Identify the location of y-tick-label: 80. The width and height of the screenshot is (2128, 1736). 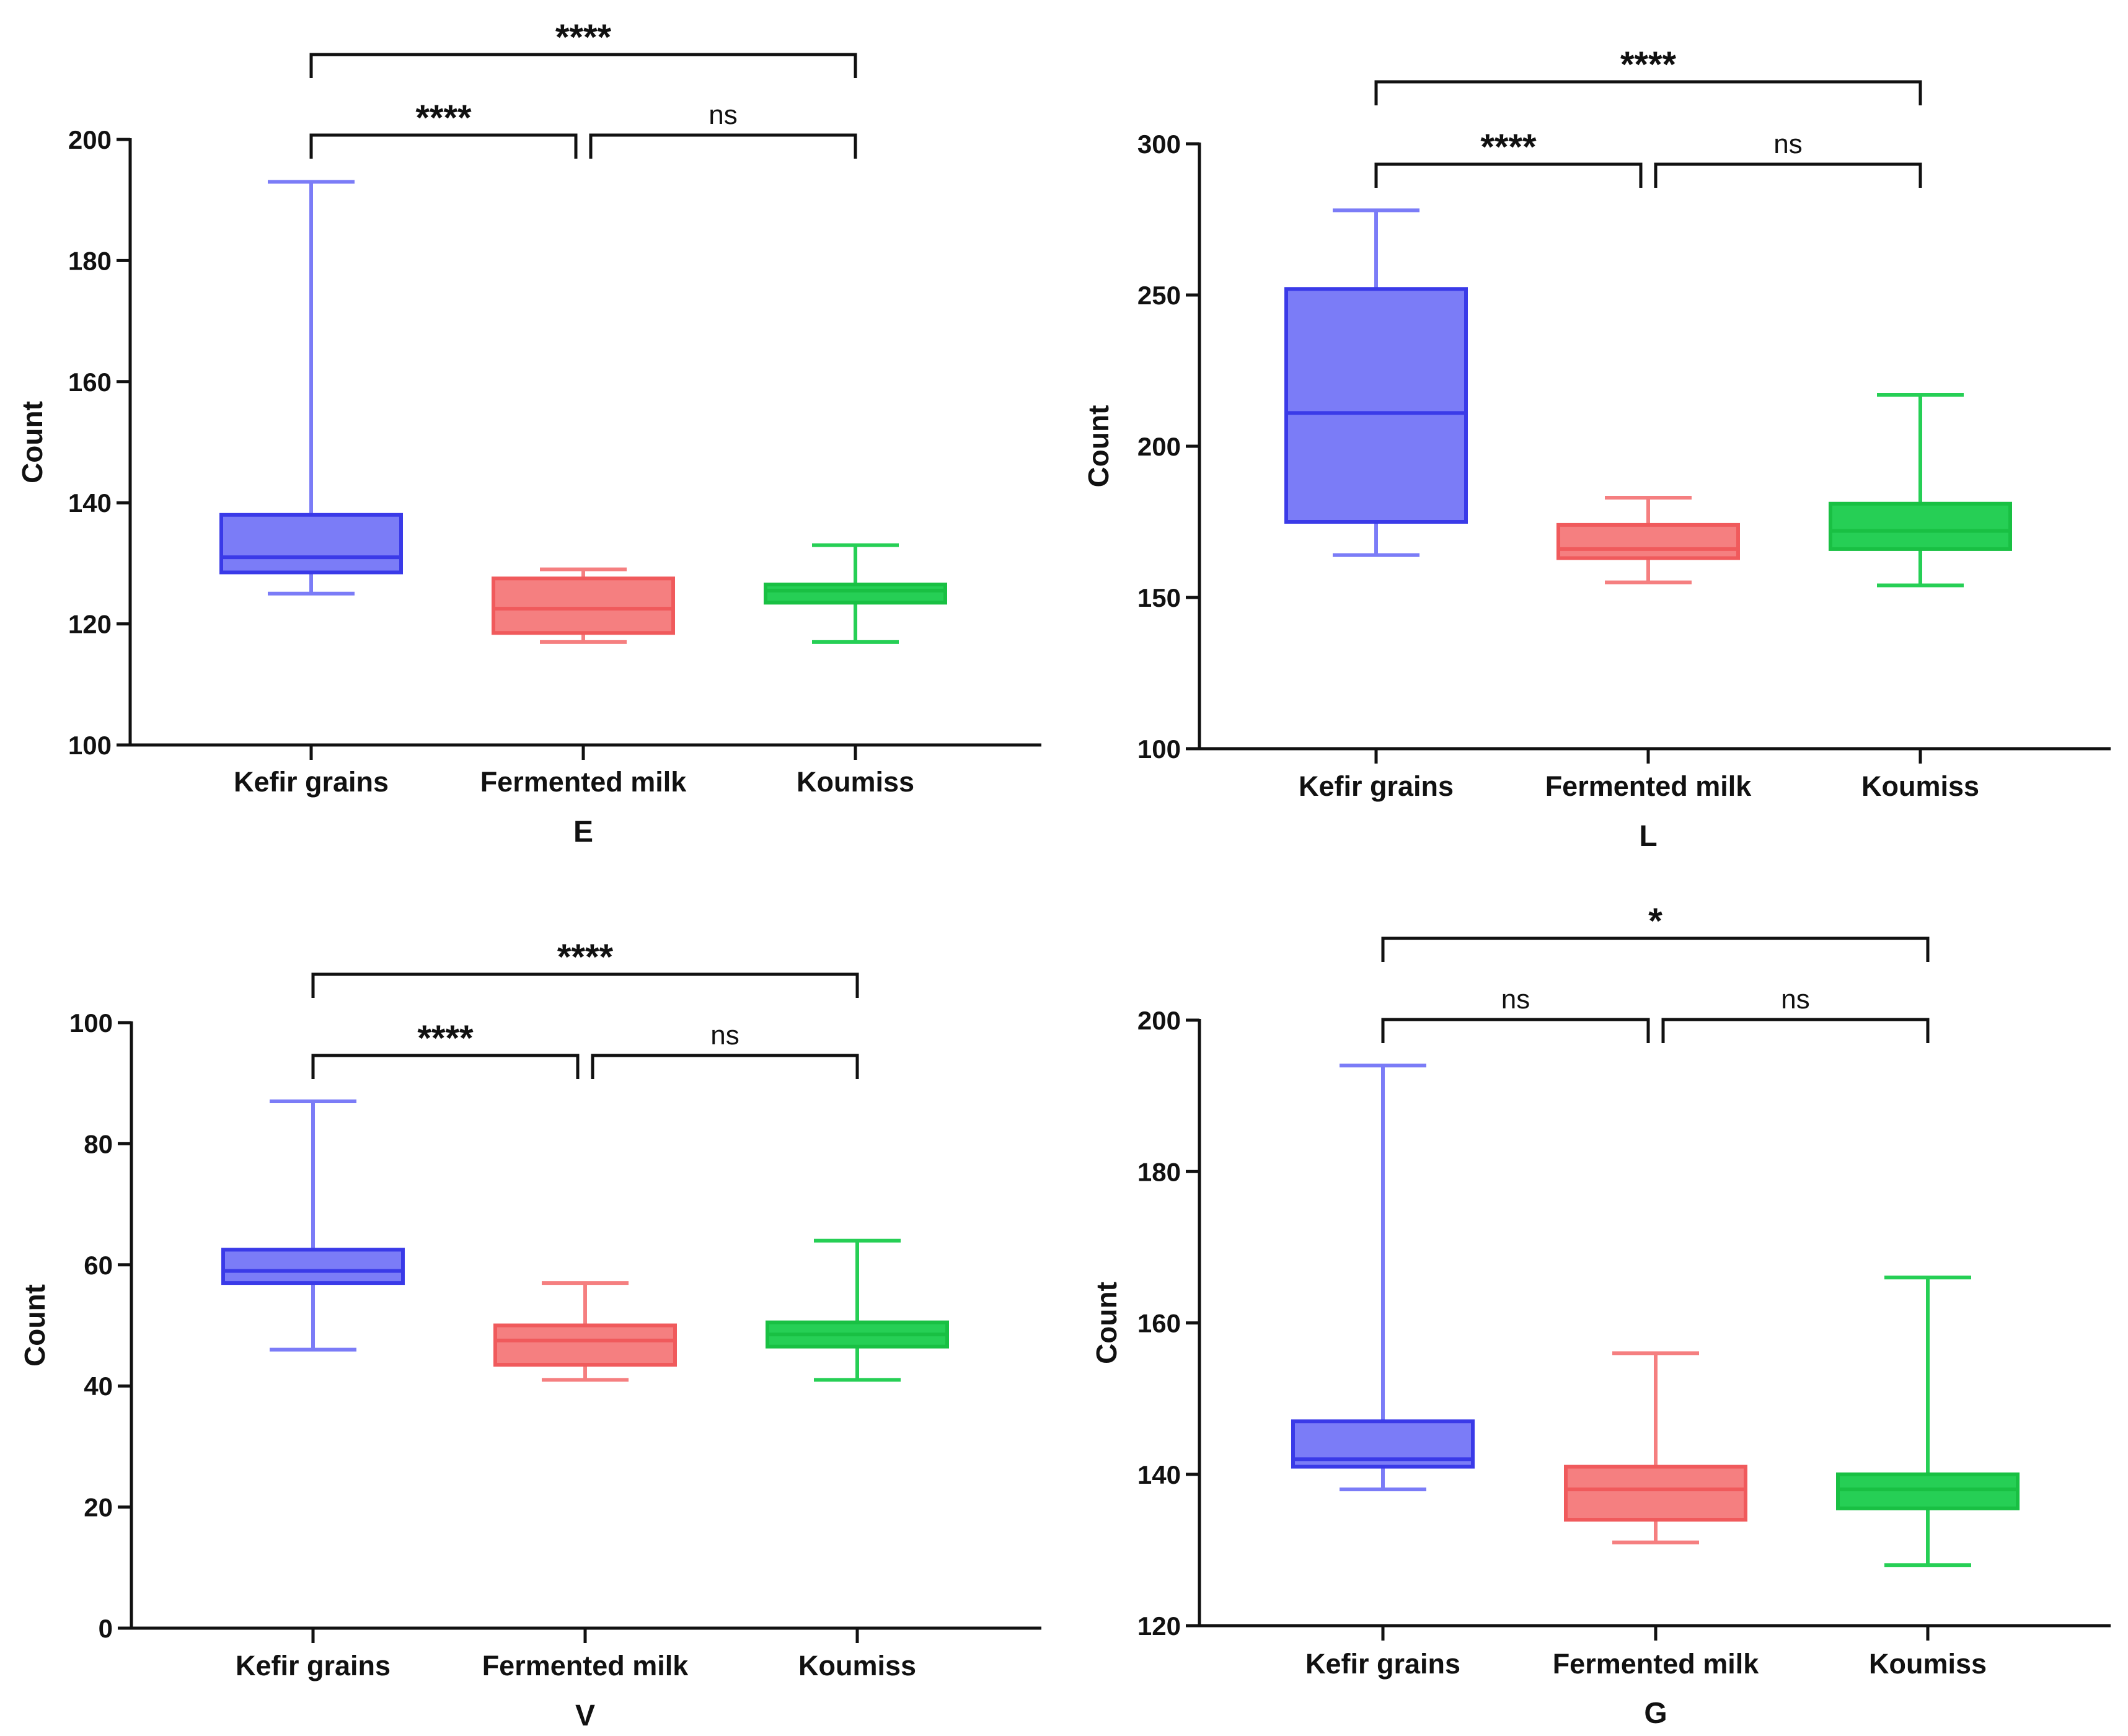
(98, 1143).